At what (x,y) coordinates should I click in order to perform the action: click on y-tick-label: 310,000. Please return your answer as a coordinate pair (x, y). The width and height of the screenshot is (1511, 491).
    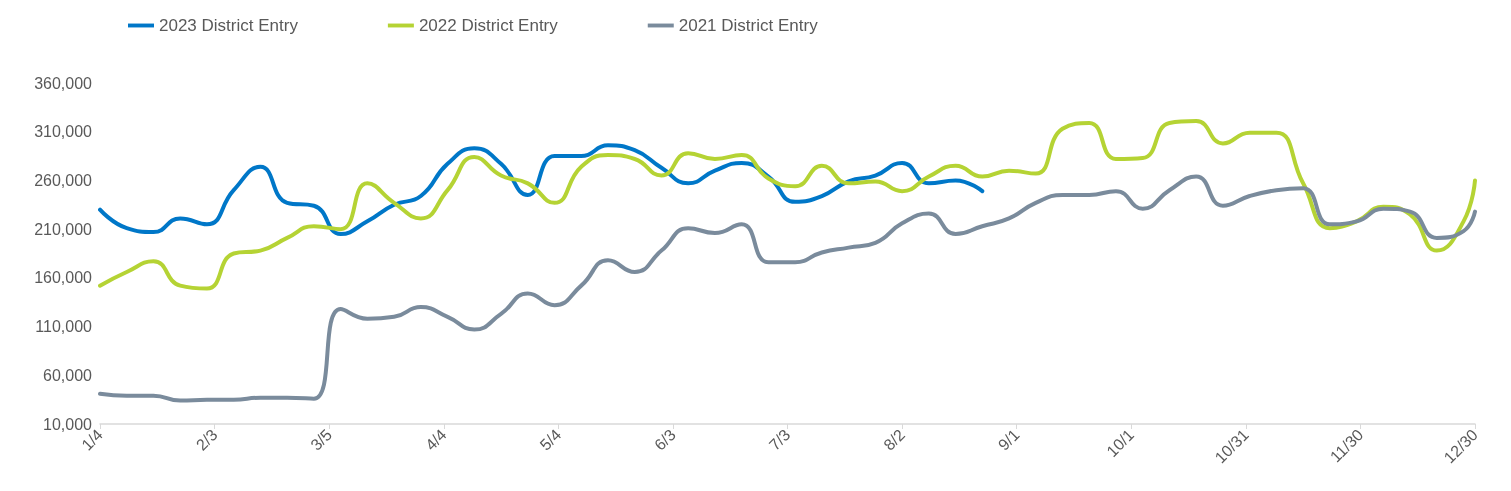
    Looking at the image, I should click on (63, 132).